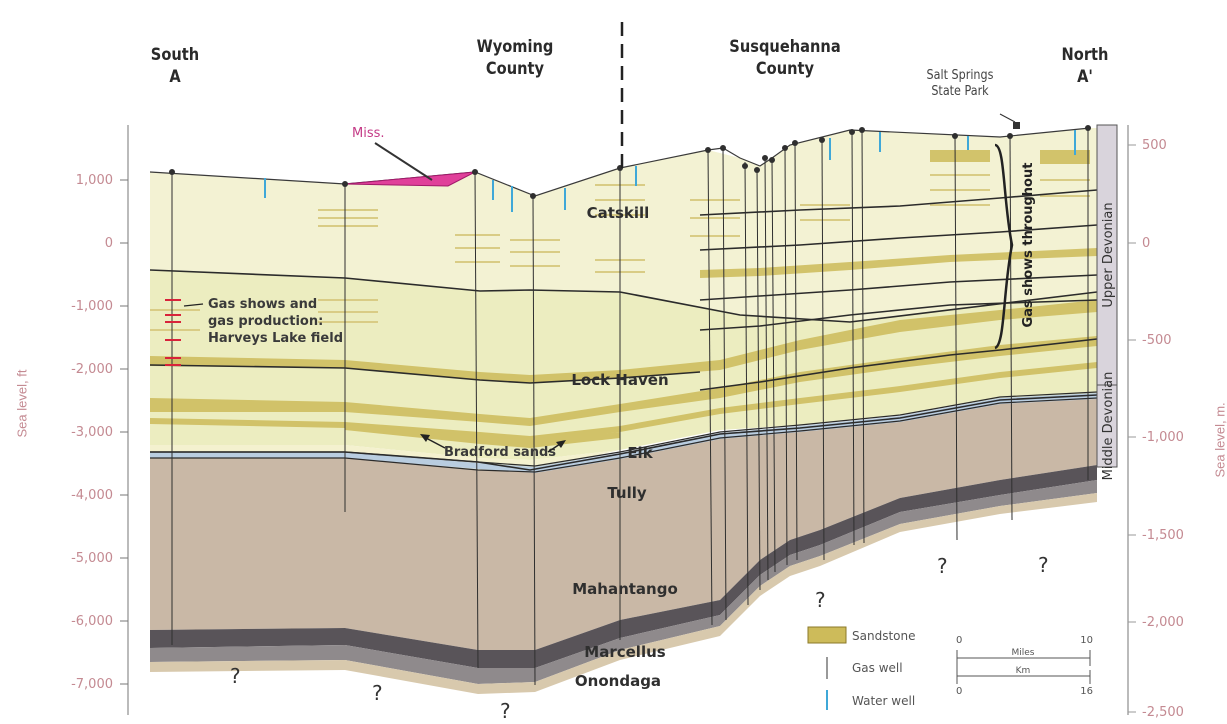 The image size is (1227, 724). I want to click on mahantango-label: Mahantango, so click(625, 589).